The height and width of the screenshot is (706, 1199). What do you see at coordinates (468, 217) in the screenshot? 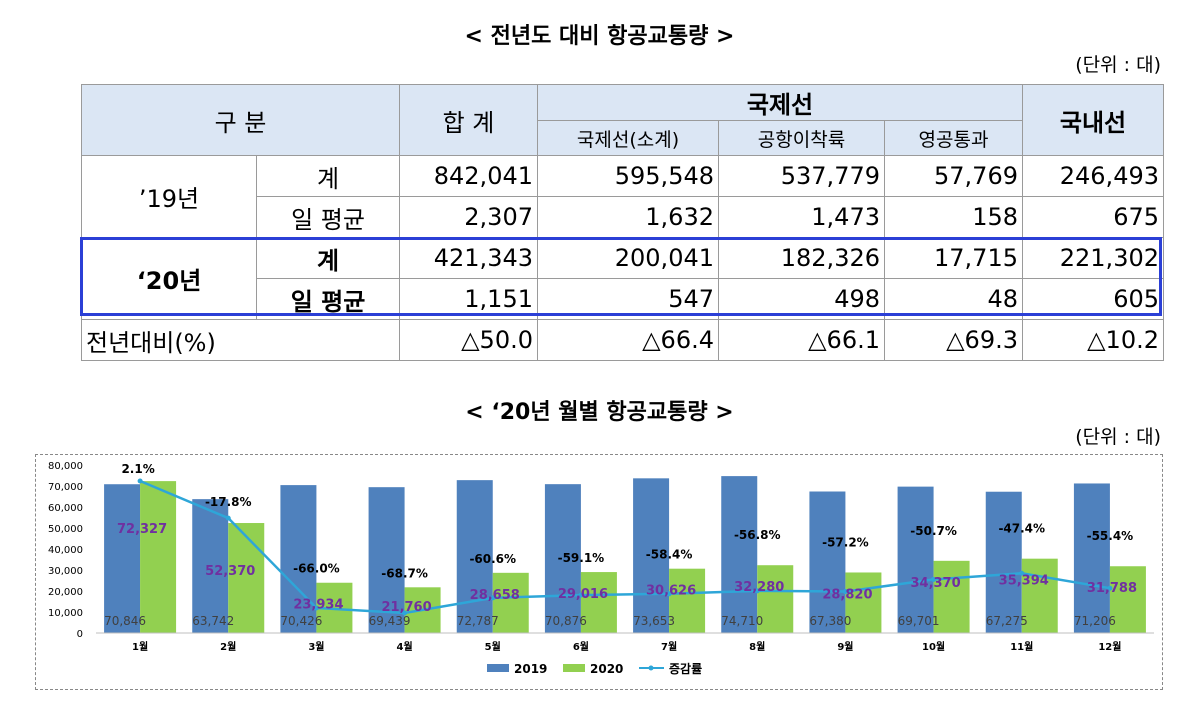
I see `cell-total: 2,307` at bounding box center [468, 217].